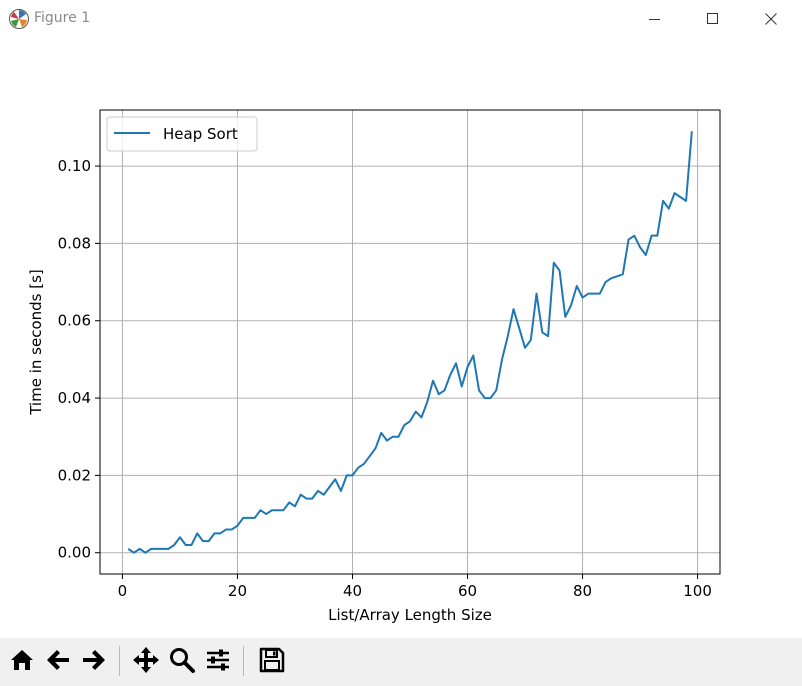 The height and width of the screenshot is (686, 802). I want to click on window-titlebar: Figure 1, so click(401, 19).